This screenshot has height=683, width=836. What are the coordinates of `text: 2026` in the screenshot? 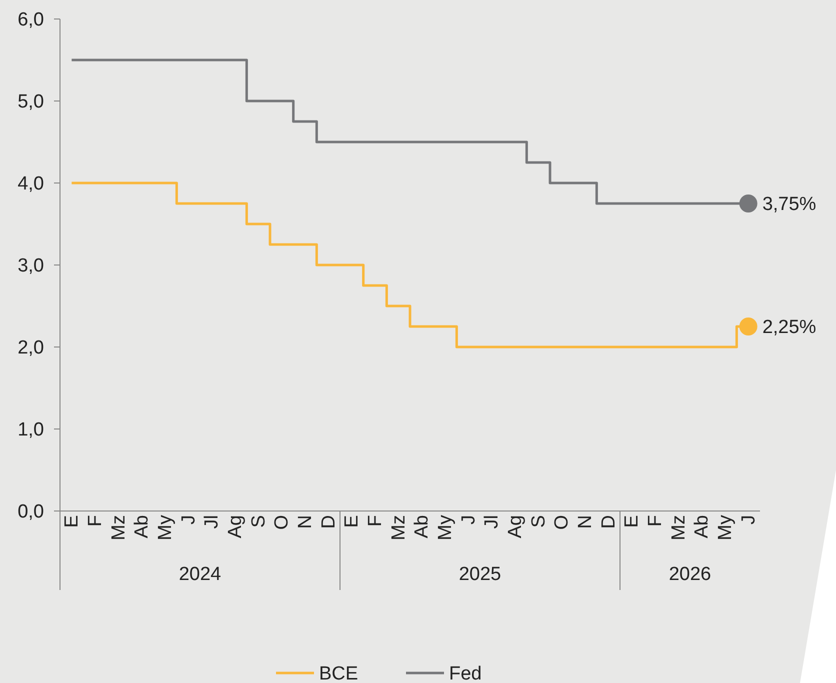 It's located at (690, 574).